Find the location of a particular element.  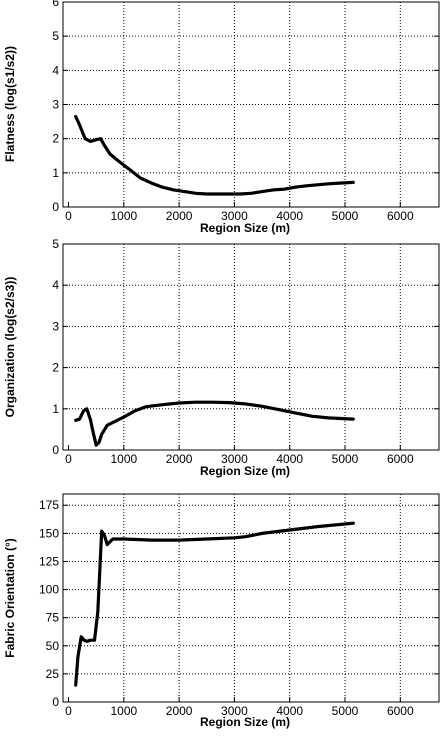

flatness-y-tick-label: 3 is located at coordinates (55, 105).